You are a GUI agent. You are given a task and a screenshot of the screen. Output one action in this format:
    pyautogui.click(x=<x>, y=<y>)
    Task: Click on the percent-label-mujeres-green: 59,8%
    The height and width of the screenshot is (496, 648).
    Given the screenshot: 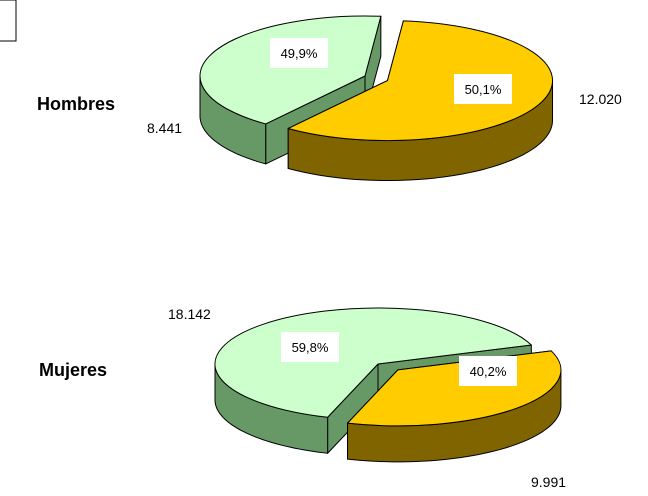 What is the action you would take?
    pyautogui.click(x=310, y=347)
    